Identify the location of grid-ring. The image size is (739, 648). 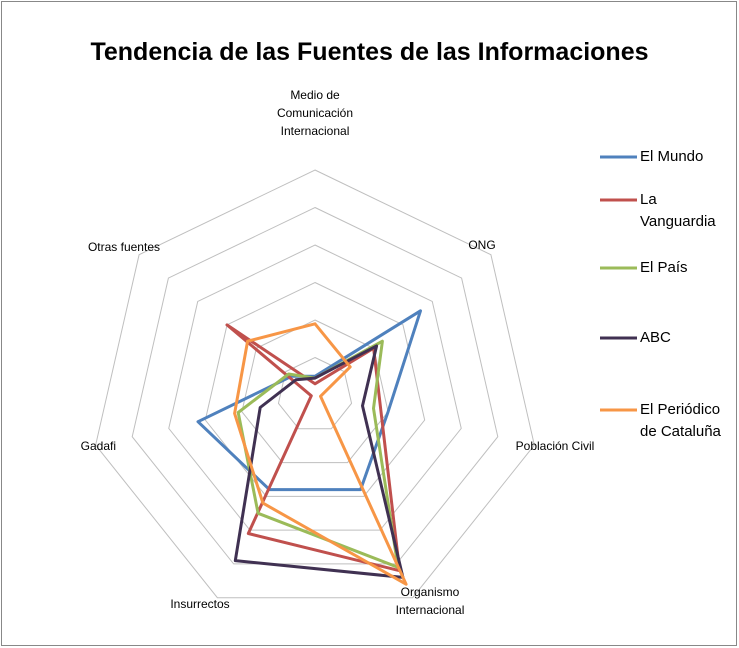
(315, 389).